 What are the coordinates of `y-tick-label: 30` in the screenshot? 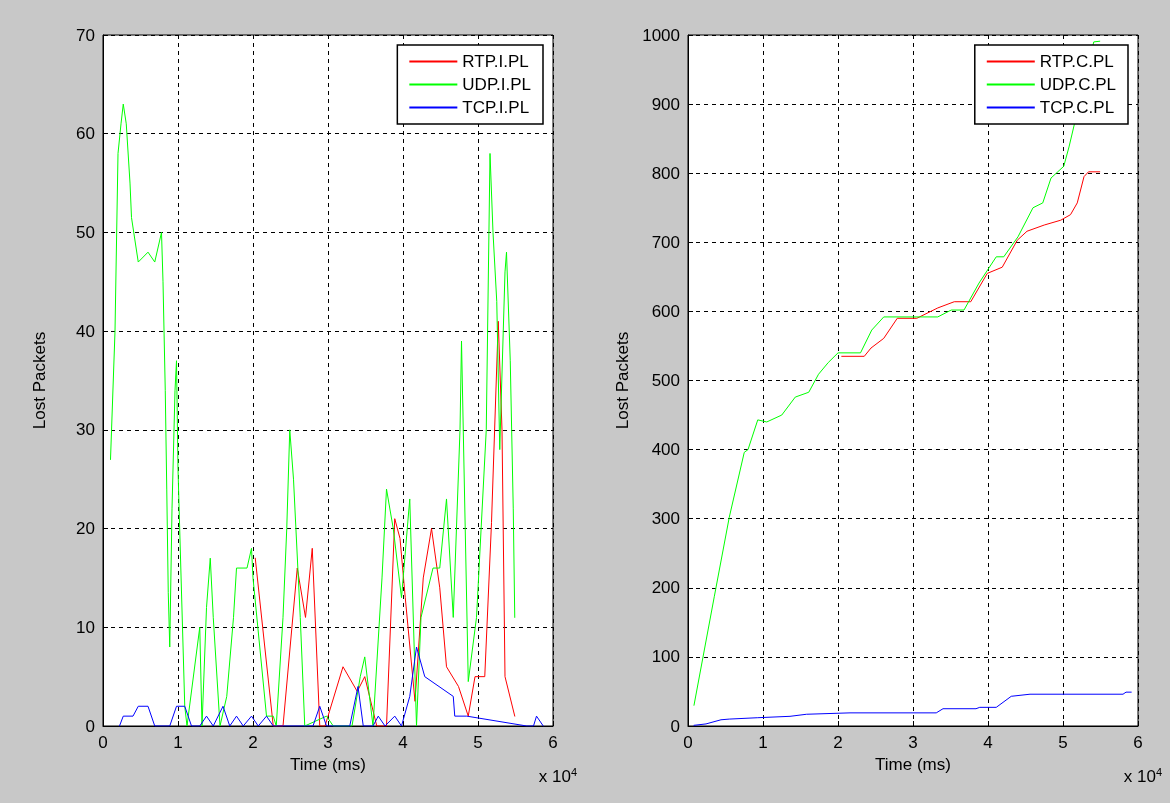 It's located at (85, 430).